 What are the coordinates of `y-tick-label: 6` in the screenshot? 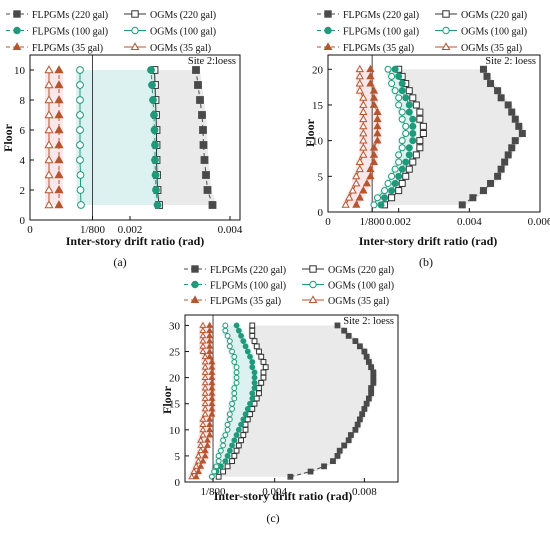 It's located at (23, 131).